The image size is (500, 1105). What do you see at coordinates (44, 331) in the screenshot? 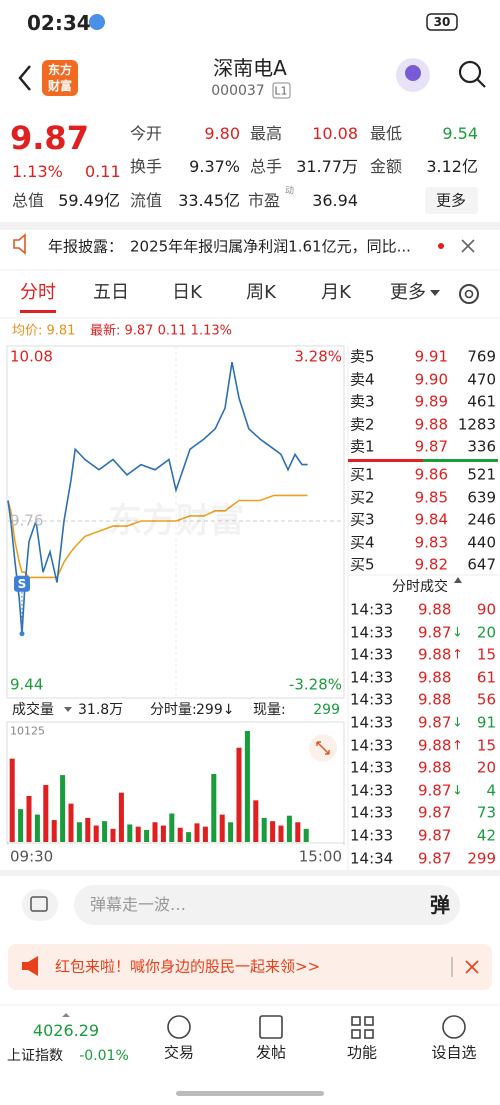
I see `avg-price: 均价: 9.81` at bounding box center [44, 331].